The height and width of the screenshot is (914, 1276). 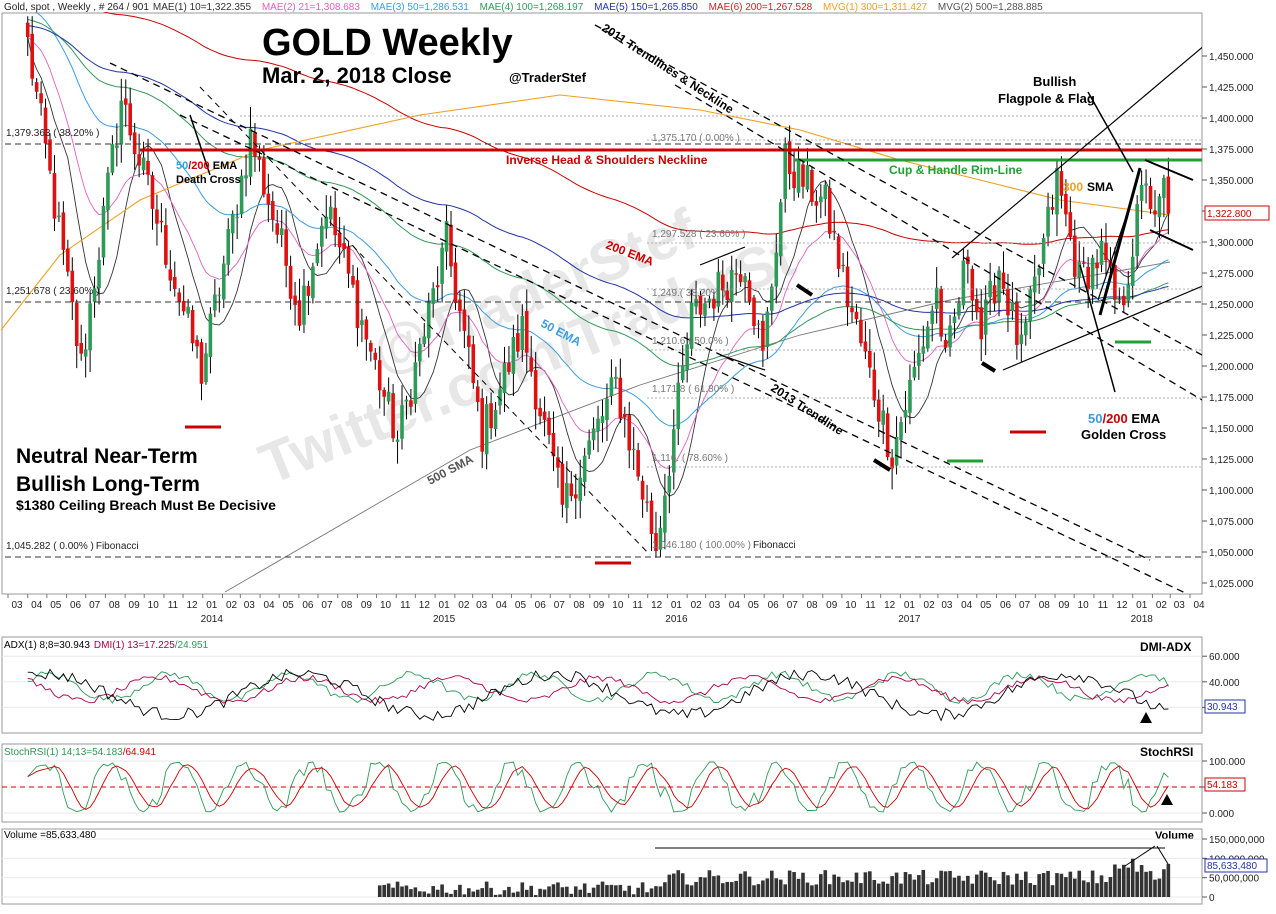 What do you see at coordinates (1224, 657) in the screenshot?
I see `panel-tick-label: 60.000` at bounding box center [1224, 657].